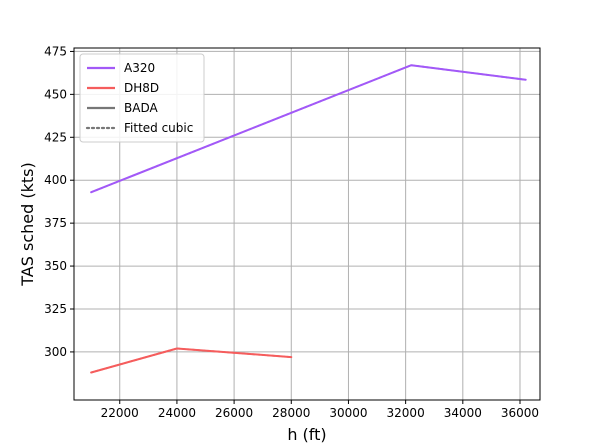 The height and width of the screenshot is (448, 598). I want to click on y-tick-label: 375, so click(55, 223).